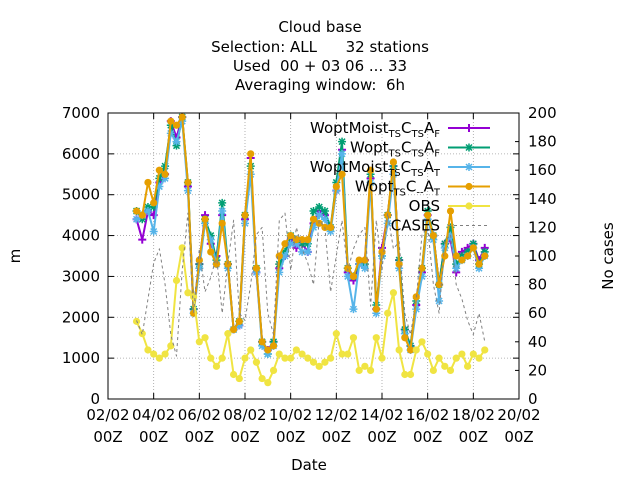 The width and height of the screenshot is (640, 480). What do you see at coordinates (542, 199) in the screenshot?
I see `y2-tick-label: 140` at bounding box center [542, 199].